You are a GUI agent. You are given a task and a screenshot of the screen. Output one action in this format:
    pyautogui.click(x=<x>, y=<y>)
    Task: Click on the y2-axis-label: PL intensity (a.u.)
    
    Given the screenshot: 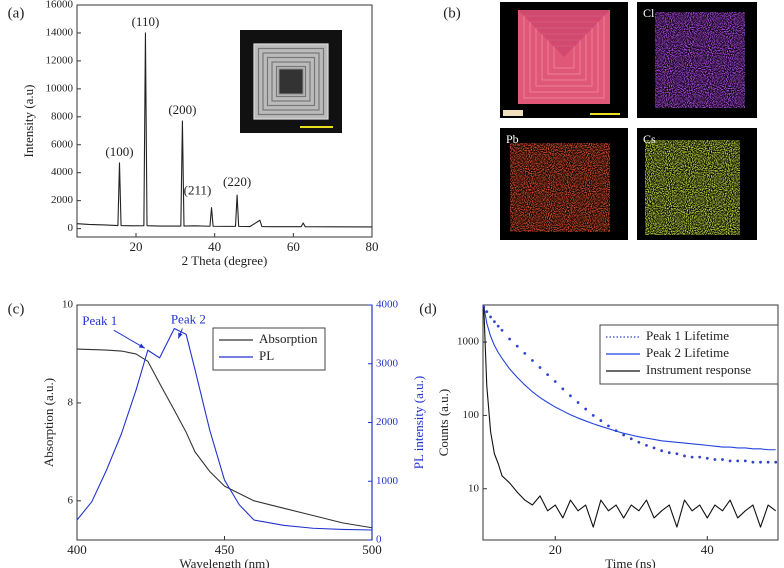 What is the action you would take?
    pyautogui.click(x=418, y=422)
    